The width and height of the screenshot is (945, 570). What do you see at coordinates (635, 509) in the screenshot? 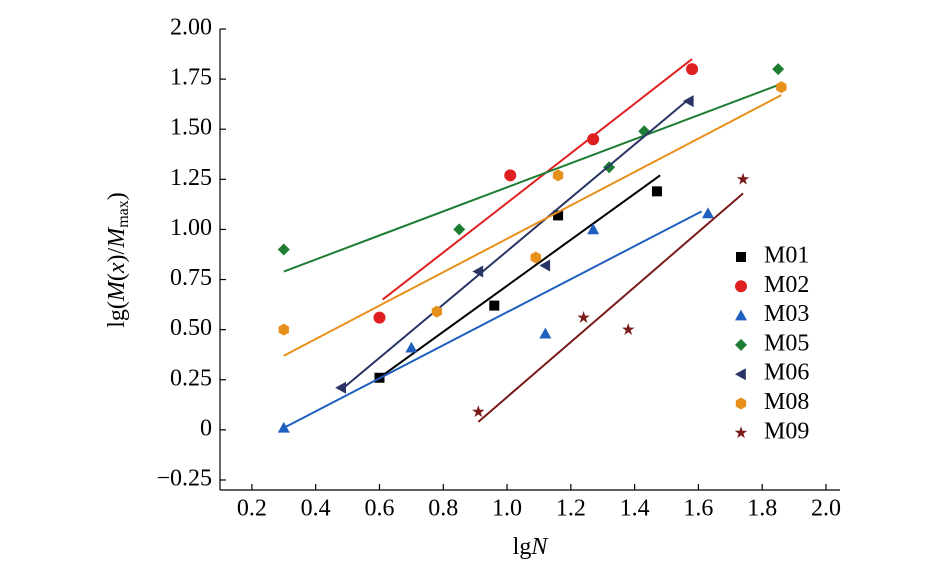
I see `x-tick-label: 1.4` at bounding box center [635, 509].